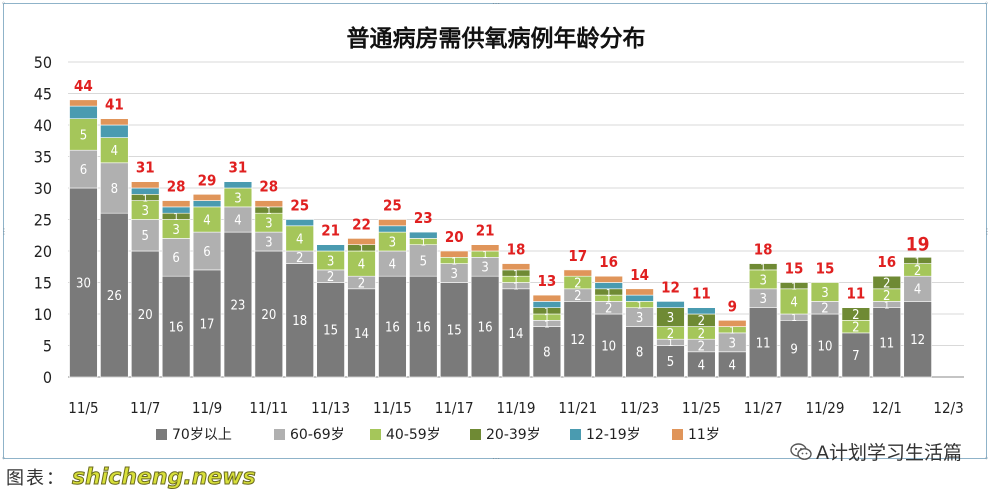 This screenshot has width=992, height=494. I want to click on legend-label: 40-59岁, so click(413, 435).